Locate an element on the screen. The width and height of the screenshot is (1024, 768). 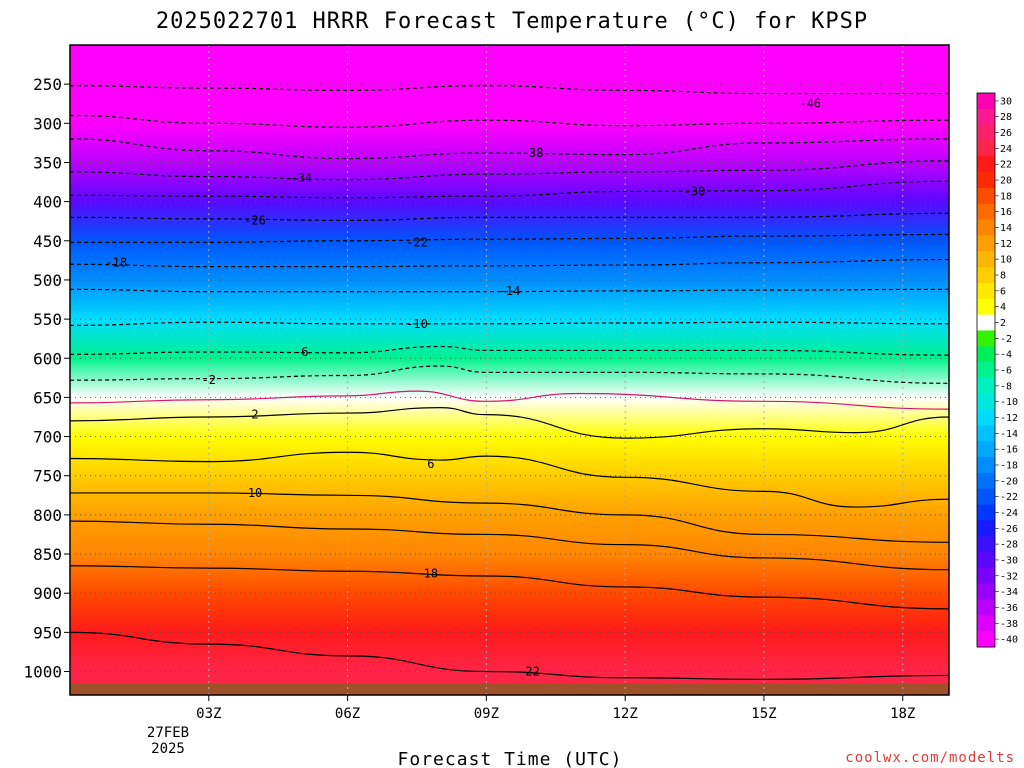
x-date-label-day: 27FEB is located at coordinates (168, 733).